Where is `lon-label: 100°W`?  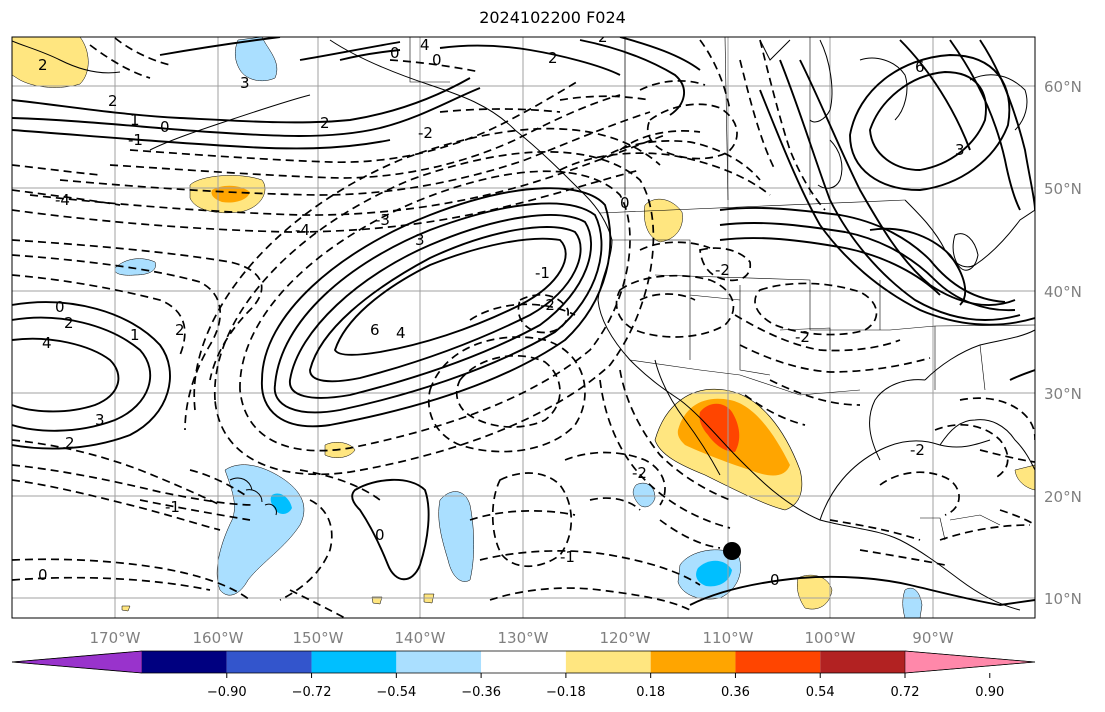 lon-label: 100°W is located at coordinates (830, 638).